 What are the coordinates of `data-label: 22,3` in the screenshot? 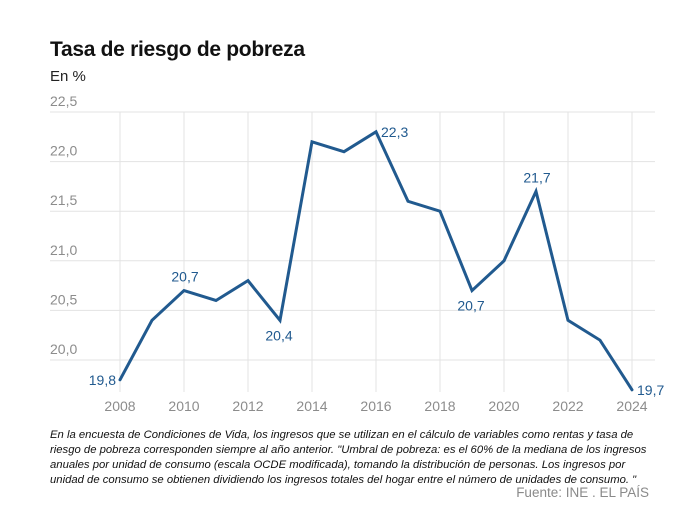 It's located at (394, 132).